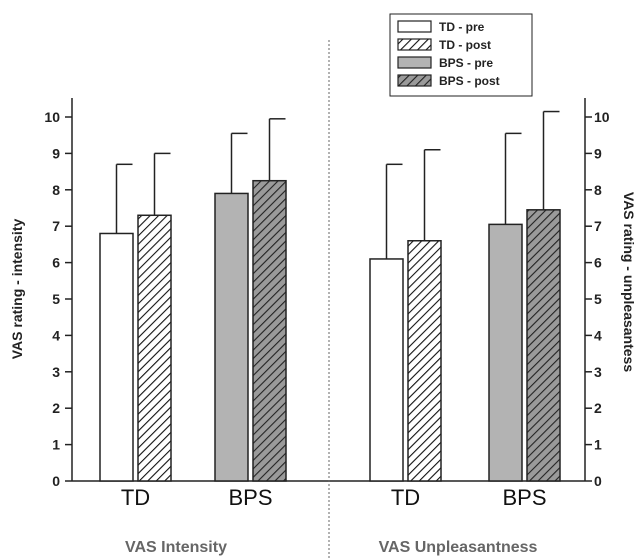  I want to click on left-tick-label: 2, so click(56, 408).